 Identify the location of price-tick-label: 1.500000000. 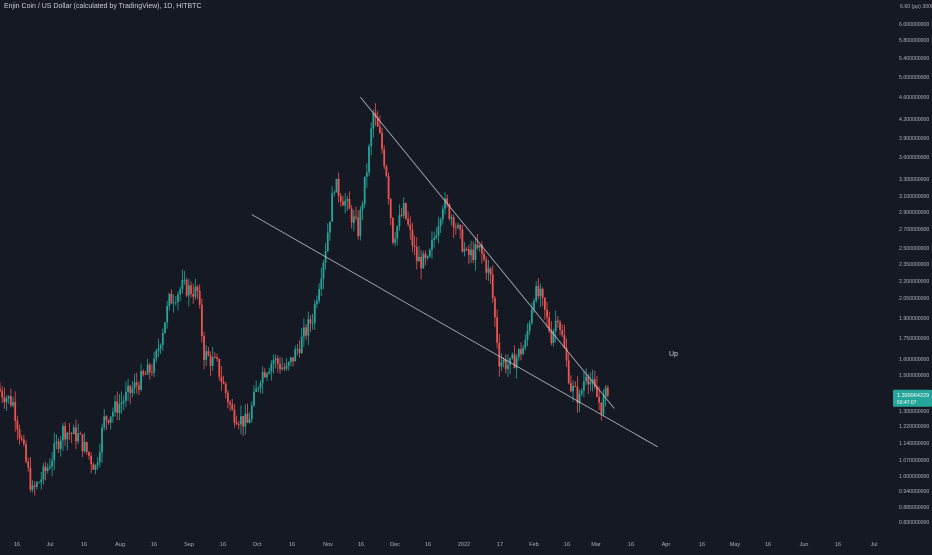
(914, 376).